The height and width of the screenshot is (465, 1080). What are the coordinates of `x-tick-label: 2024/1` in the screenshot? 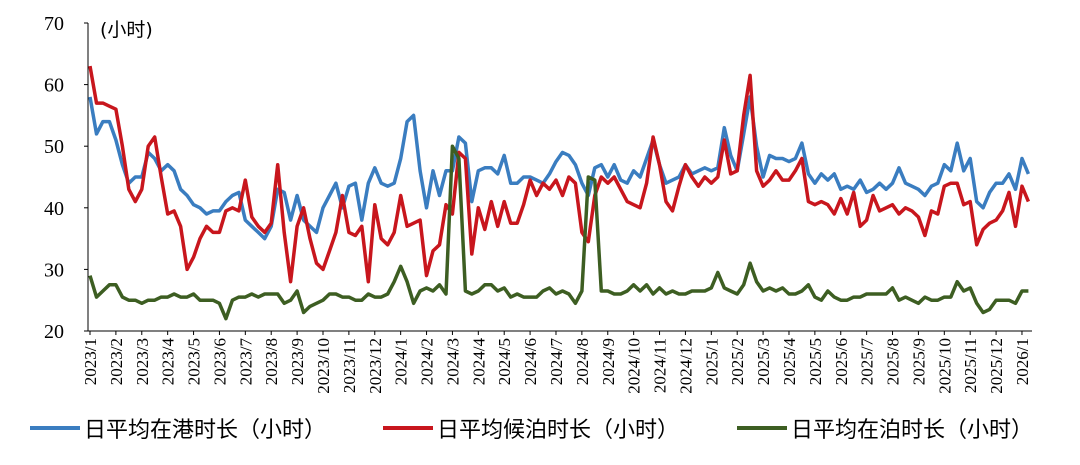 It's located at (401, 361).